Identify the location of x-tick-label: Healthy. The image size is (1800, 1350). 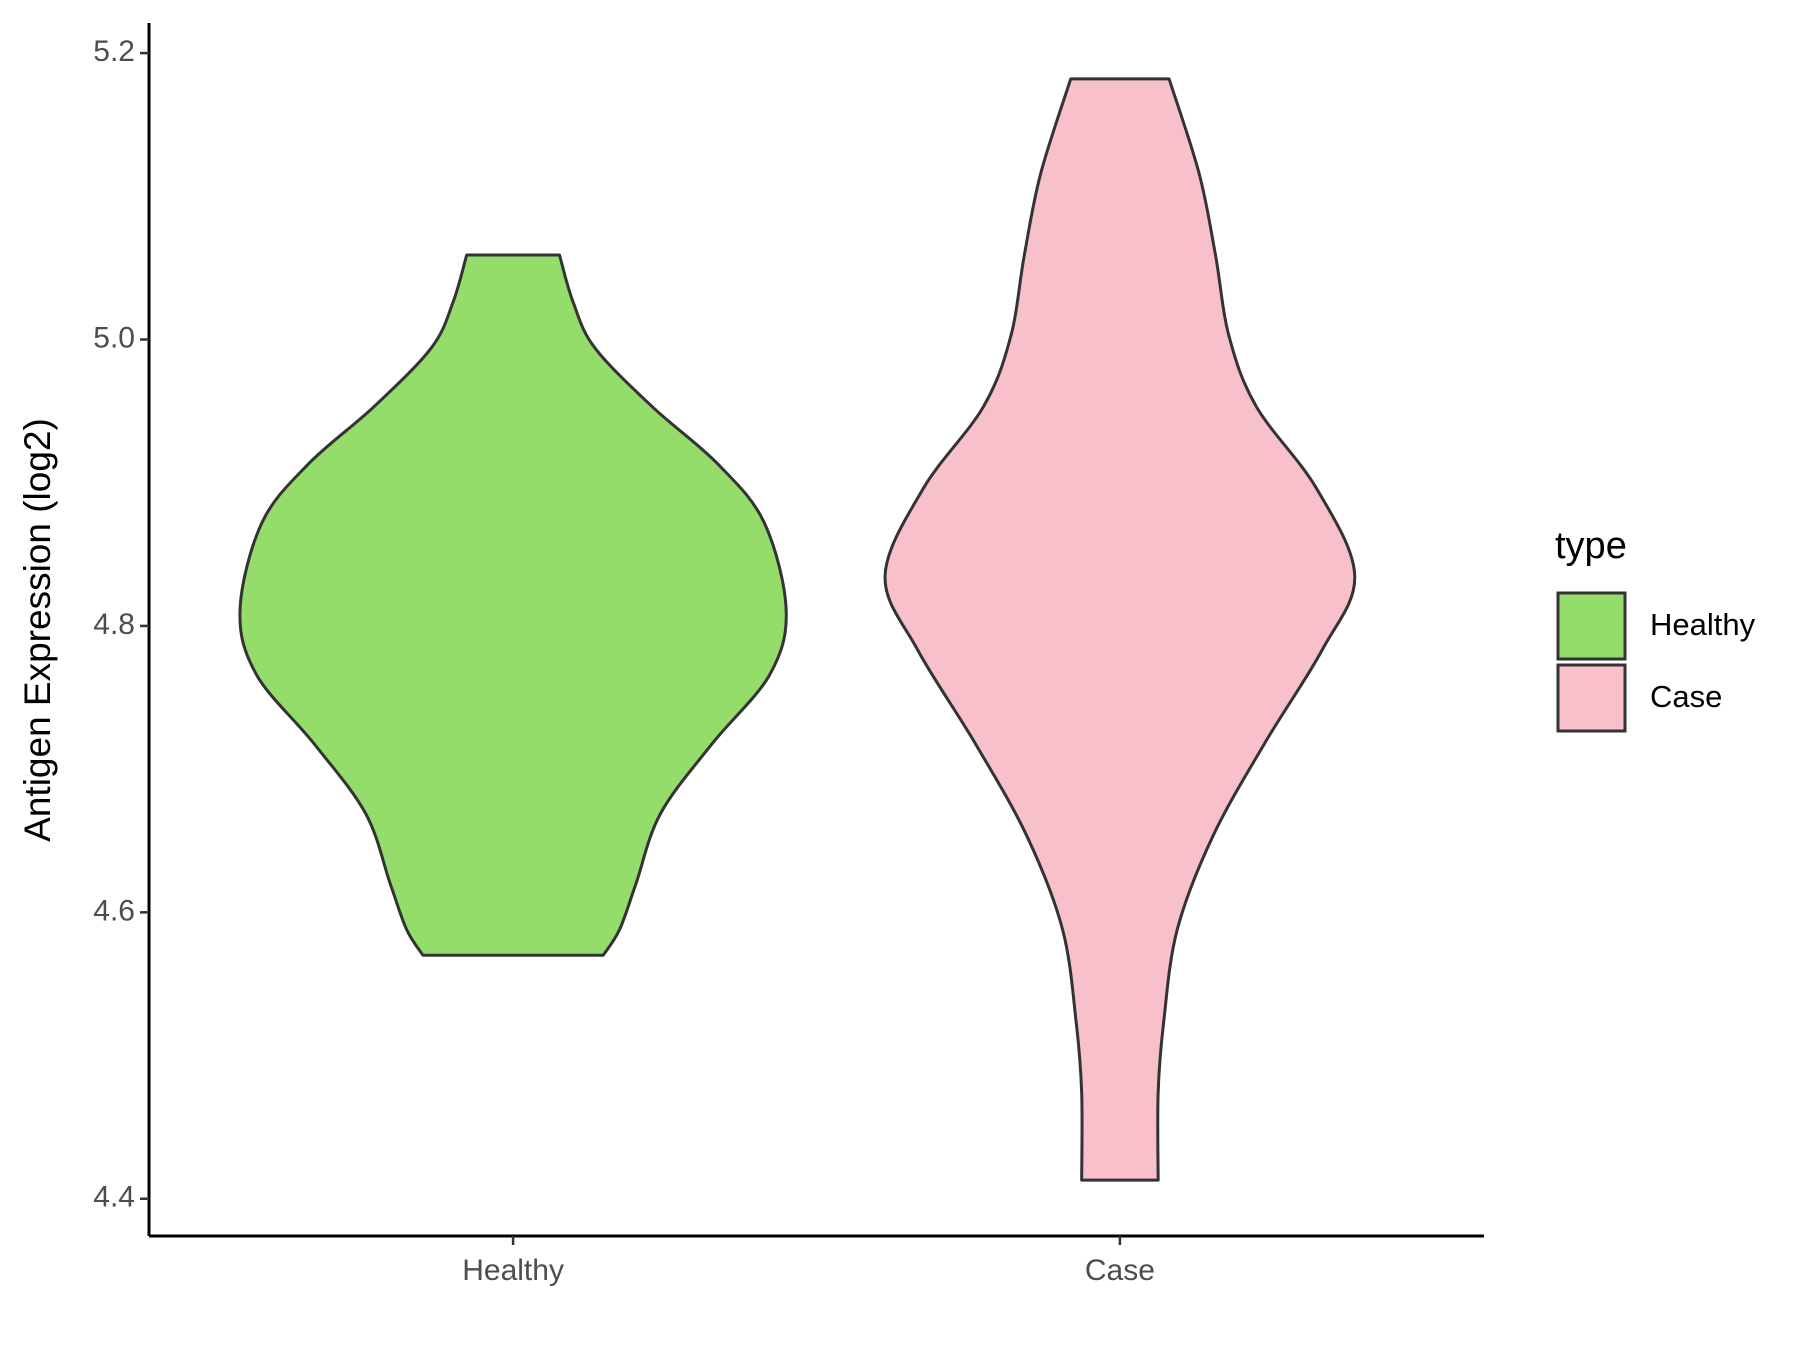
(513, 1270).